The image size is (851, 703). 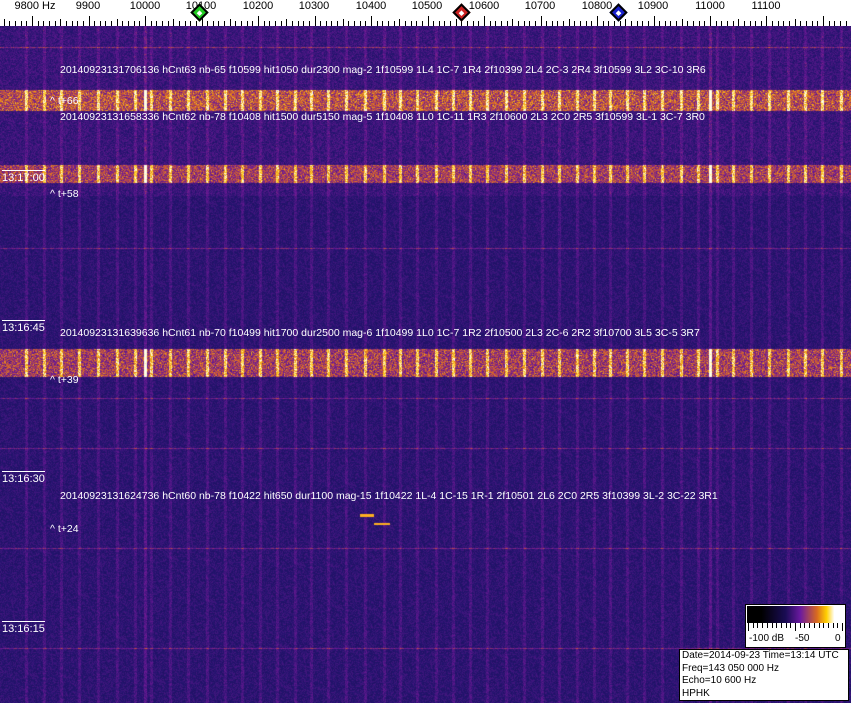 I want to click on tick-label-9900: 9900, so click(x=88, y=6).